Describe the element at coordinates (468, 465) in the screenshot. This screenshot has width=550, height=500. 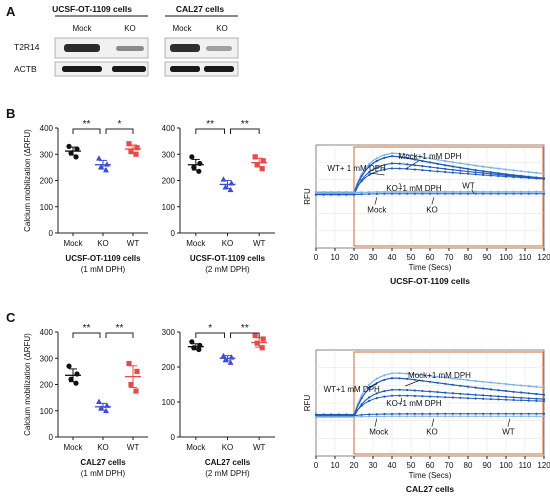
I see `x-tick-label: 80` at that location.